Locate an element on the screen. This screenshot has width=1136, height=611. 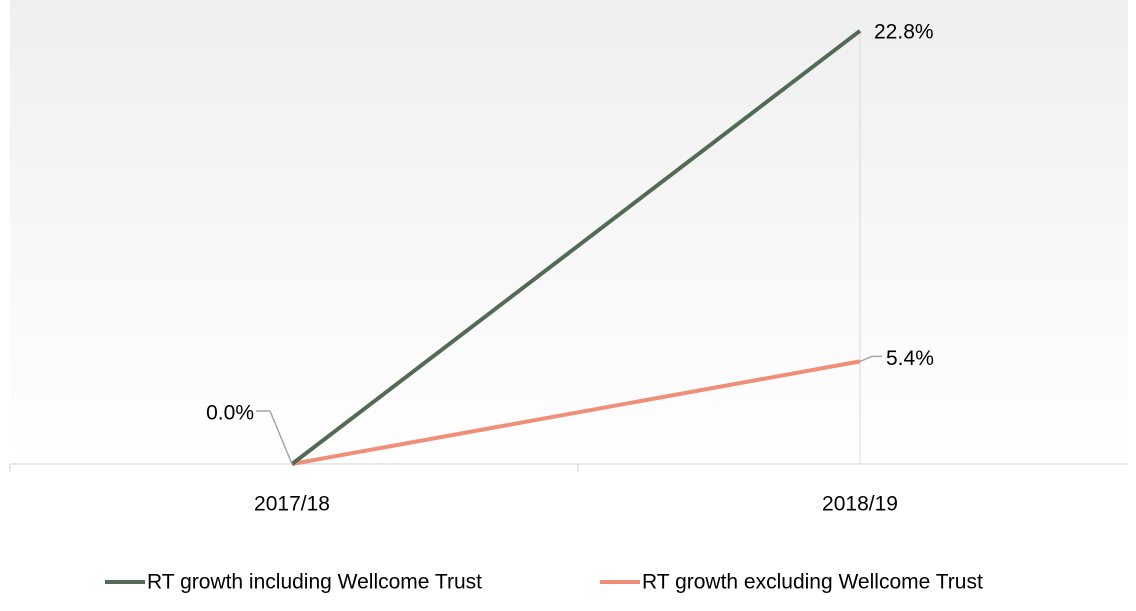
x-tick-label: 2018/19 is located at coordinates (860, 504).